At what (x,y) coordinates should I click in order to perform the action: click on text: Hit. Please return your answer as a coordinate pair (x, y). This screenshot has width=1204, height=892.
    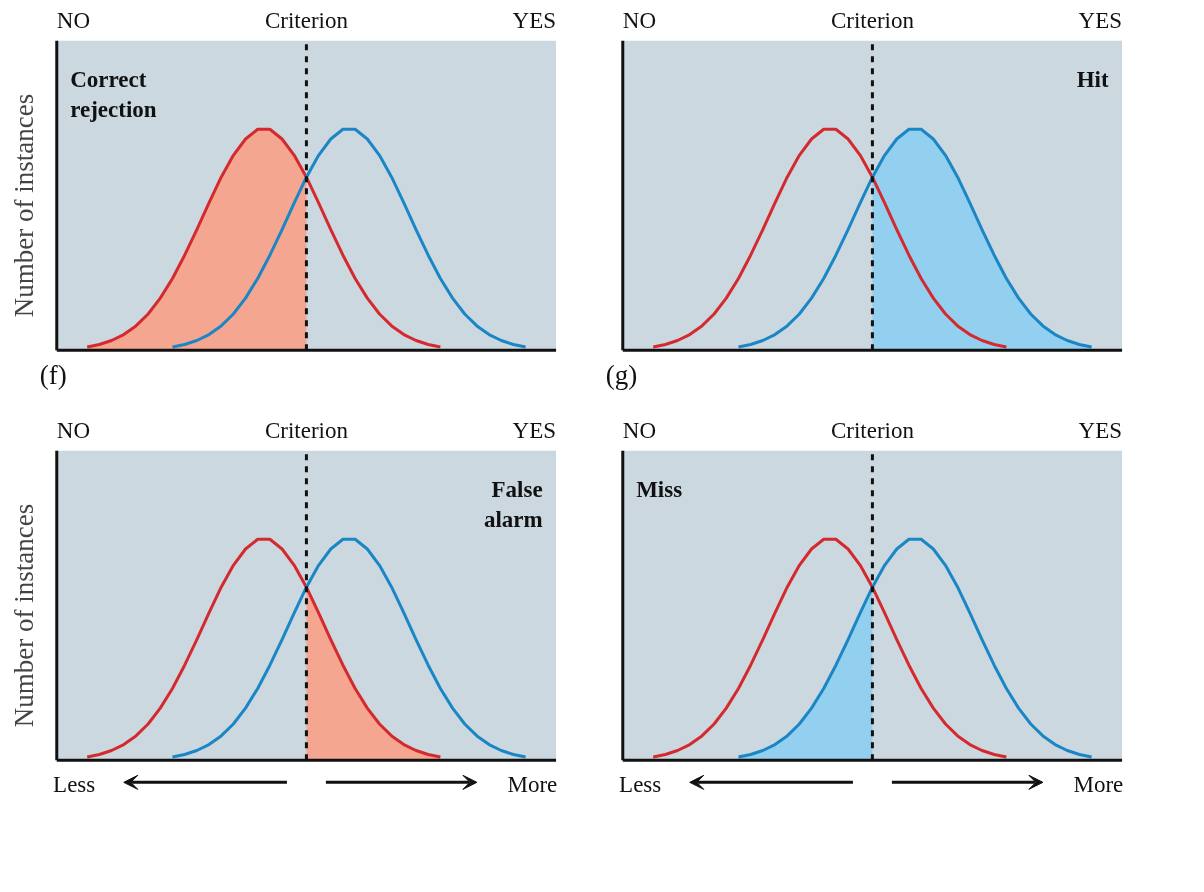
    Looking at the image, I should click on (1093, 80).